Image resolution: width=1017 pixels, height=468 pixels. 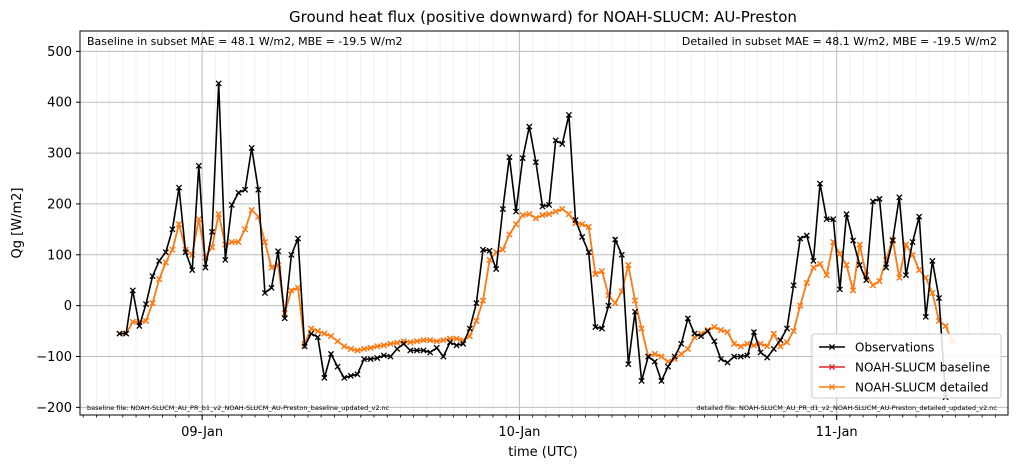 I want to click on y-tick-label: 400, so click(x=59, y=103).